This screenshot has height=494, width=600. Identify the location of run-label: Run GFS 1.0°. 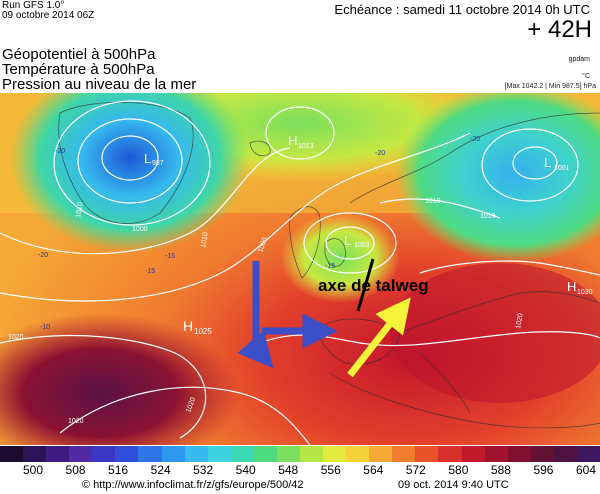
(33, 5).